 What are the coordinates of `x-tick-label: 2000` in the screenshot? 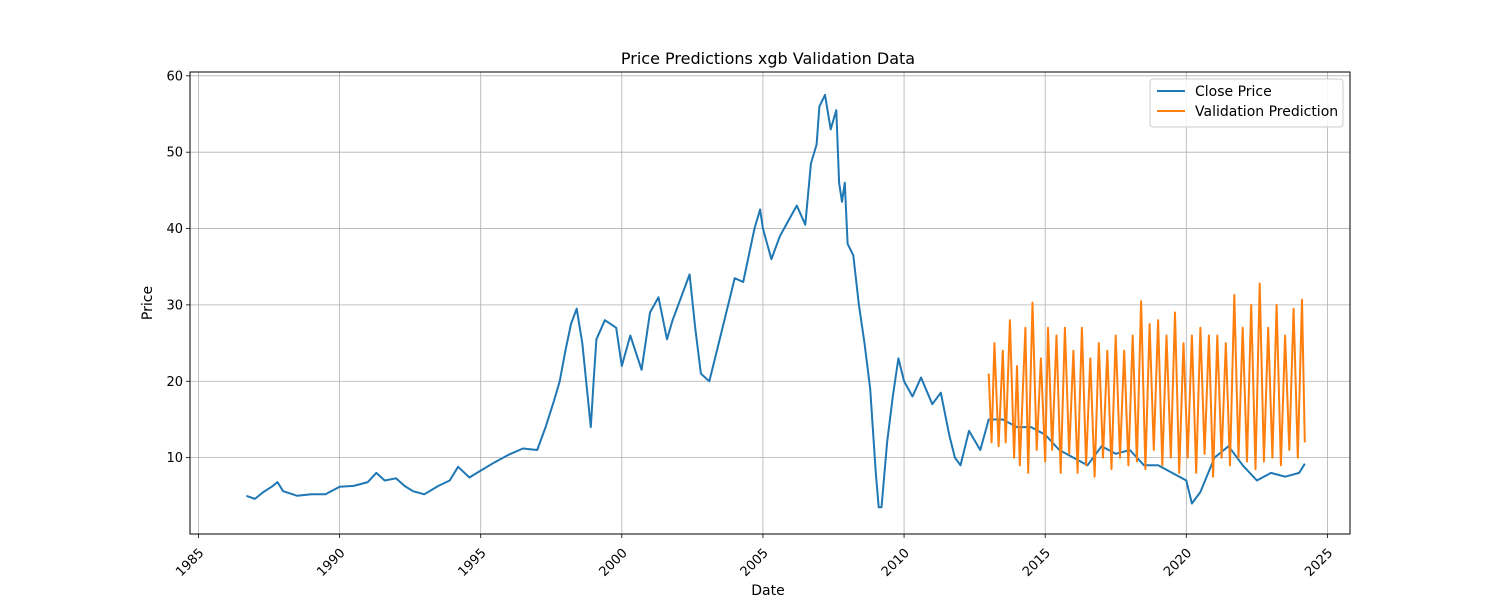 It's located at (614, 563).